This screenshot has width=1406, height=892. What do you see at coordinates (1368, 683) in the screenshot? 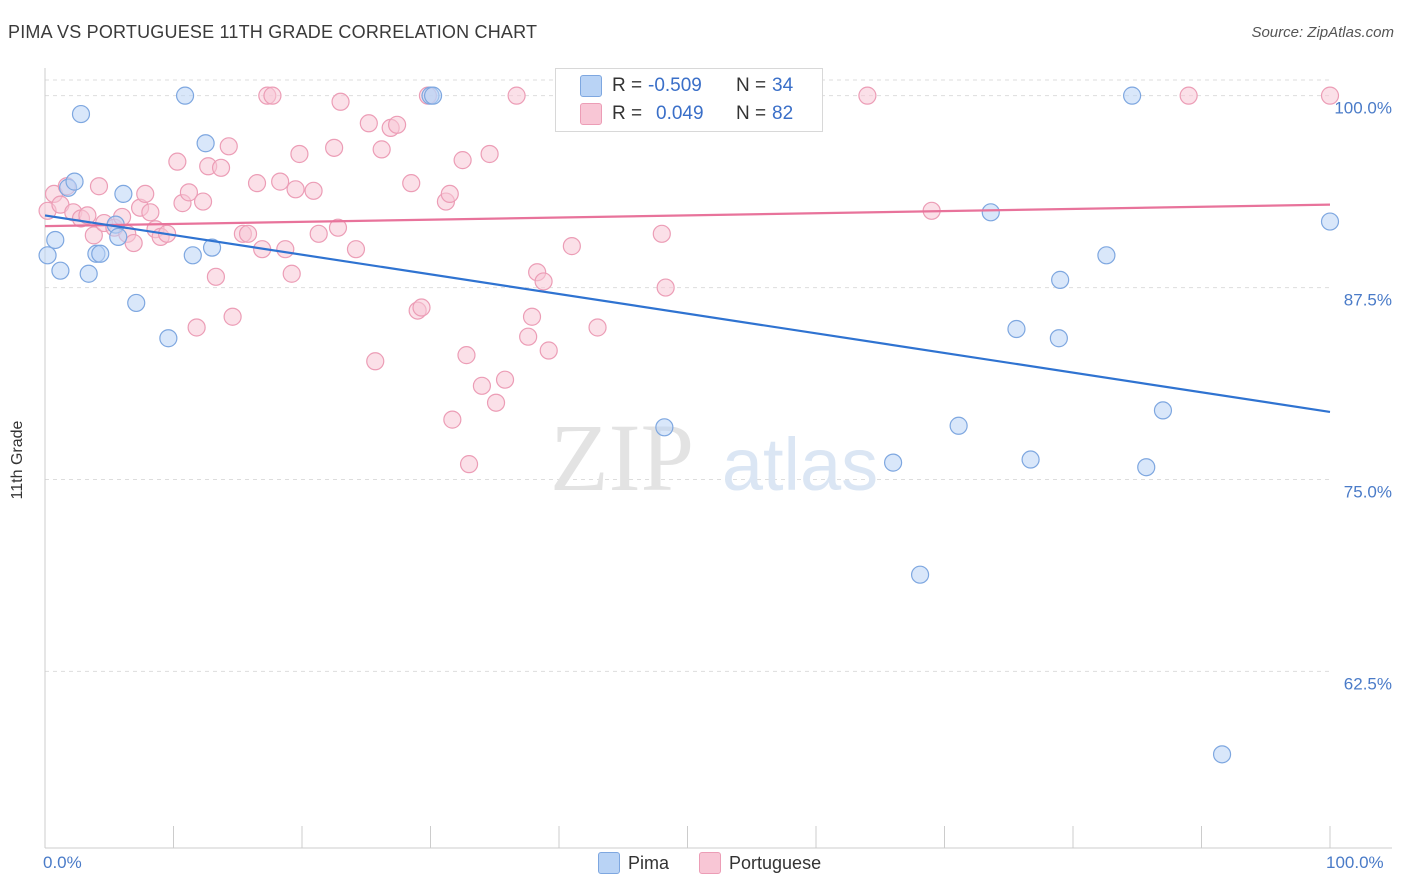
I see `y-tick-label: 62.5%` at bounding box center [1368, 683].